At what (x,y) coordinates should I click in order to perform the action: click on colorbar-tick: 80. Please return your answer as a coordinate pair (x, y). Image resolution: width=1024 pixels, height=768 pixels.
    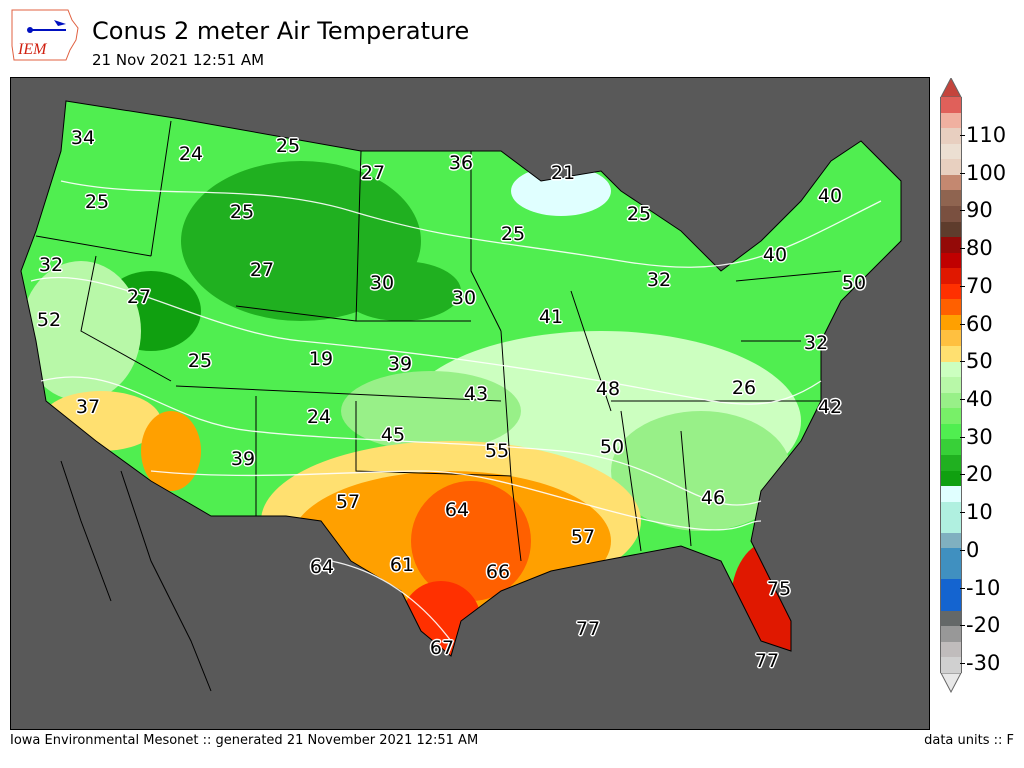
    Looking at the image, I should click on (976, 248).